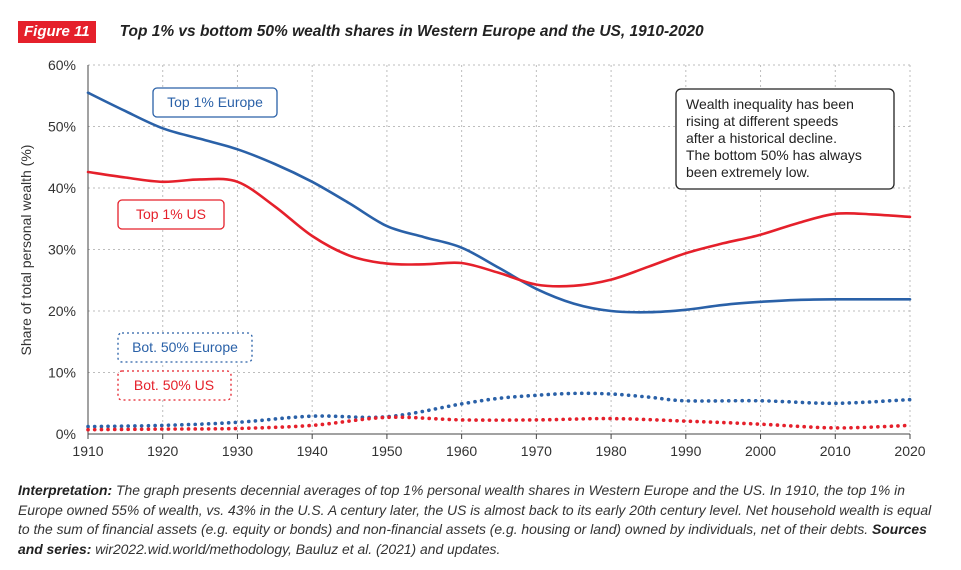 This screenshot has height=570, width=961. What do you see at coordinates (835, 451) in the screenshot?
I see `x-tick-label: 2010` at bounding box center [835, 451].